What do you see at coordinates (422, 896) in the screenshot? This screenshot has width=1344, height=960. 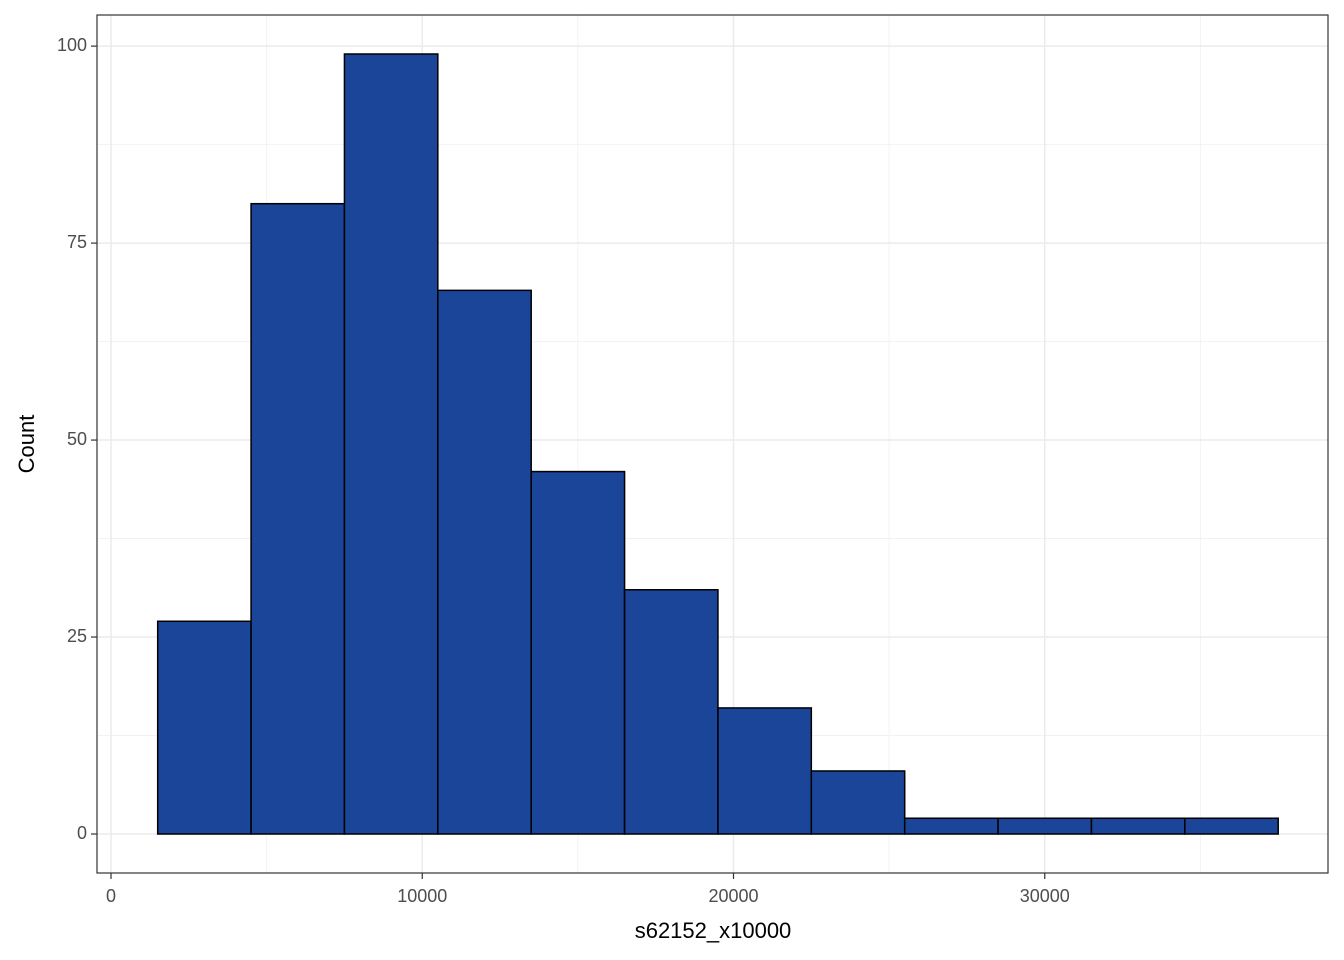 I see `x-tick-label: 10000` at bounding box center [422, 896].